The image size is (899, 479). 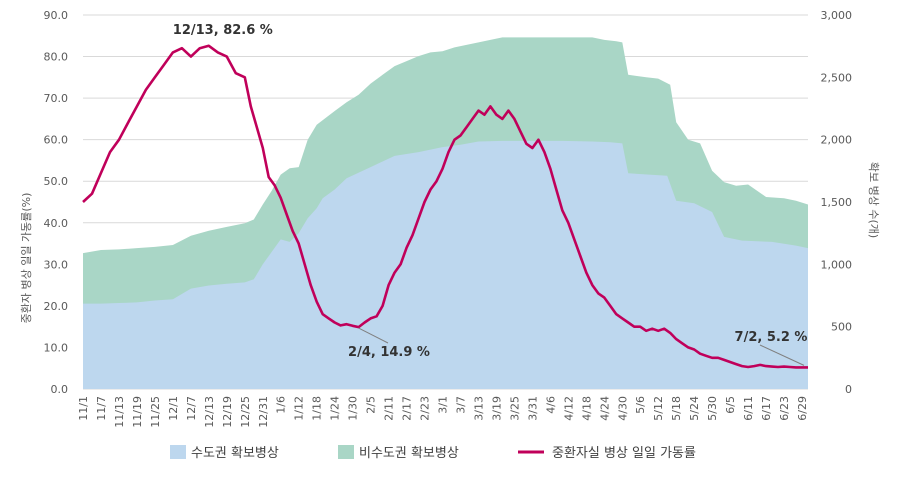 I want to click on x-tick-label: 3/7, so click(x=460, y=405).